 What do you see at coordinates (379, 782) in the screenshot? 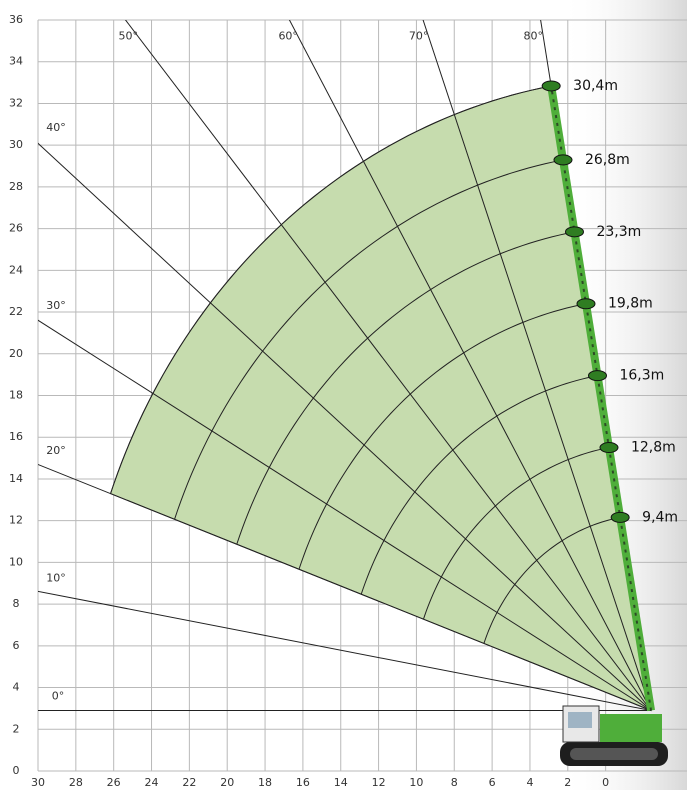
I see `x-tick-label: 12` at bounding box center [379, 782].